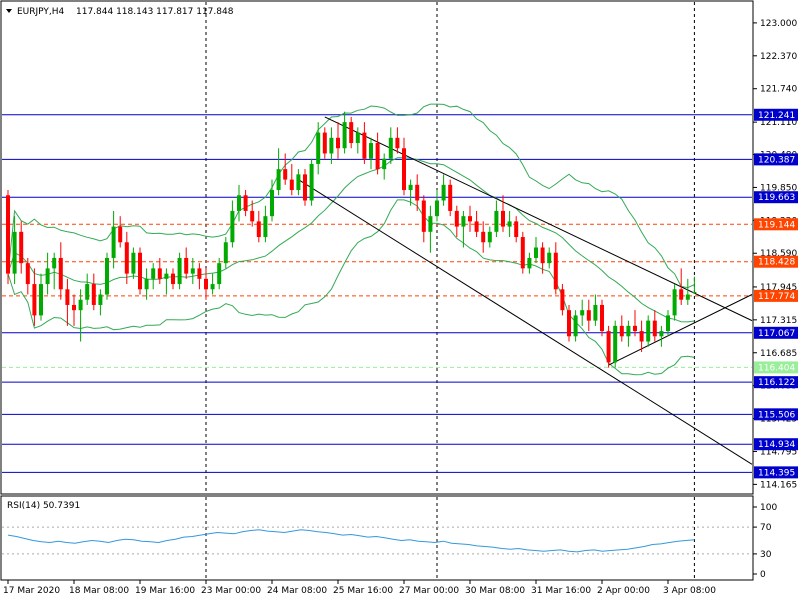 The image size is (800, 600). Describe the element at coordinates (495, 591) in the screenshot. I see `x-tick-label: 30 Mar 08:00` at that location.